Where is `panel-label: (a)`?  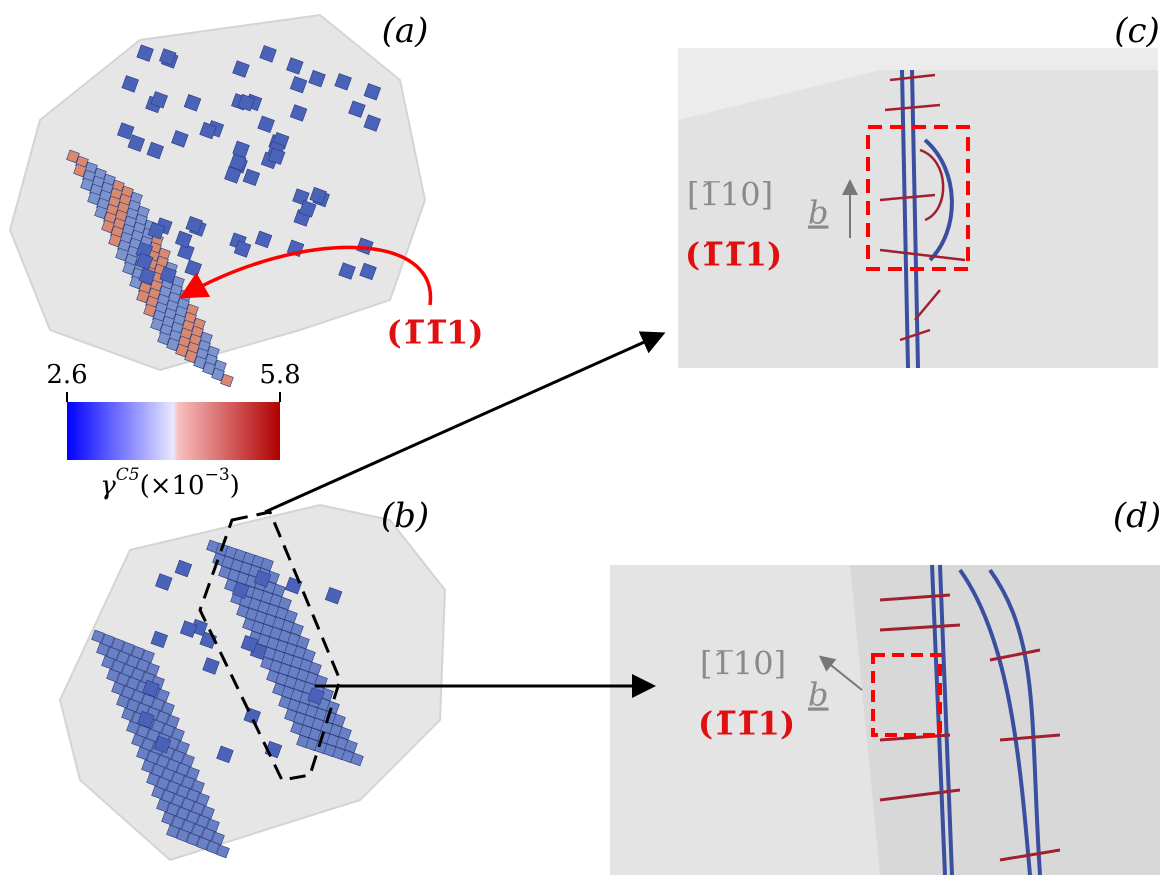 panel-label: (a) is located at coordinates (405, 31).